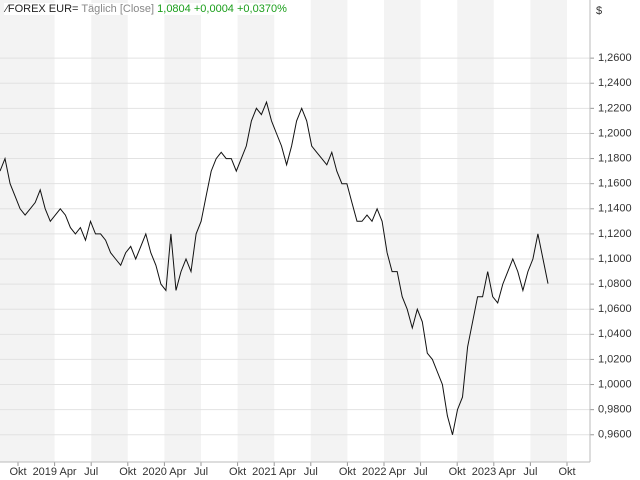 The image size is (640, 480). Describe the element at coordinates (213, 9) in the screenshot. I see `change: +0,0004` at that location.